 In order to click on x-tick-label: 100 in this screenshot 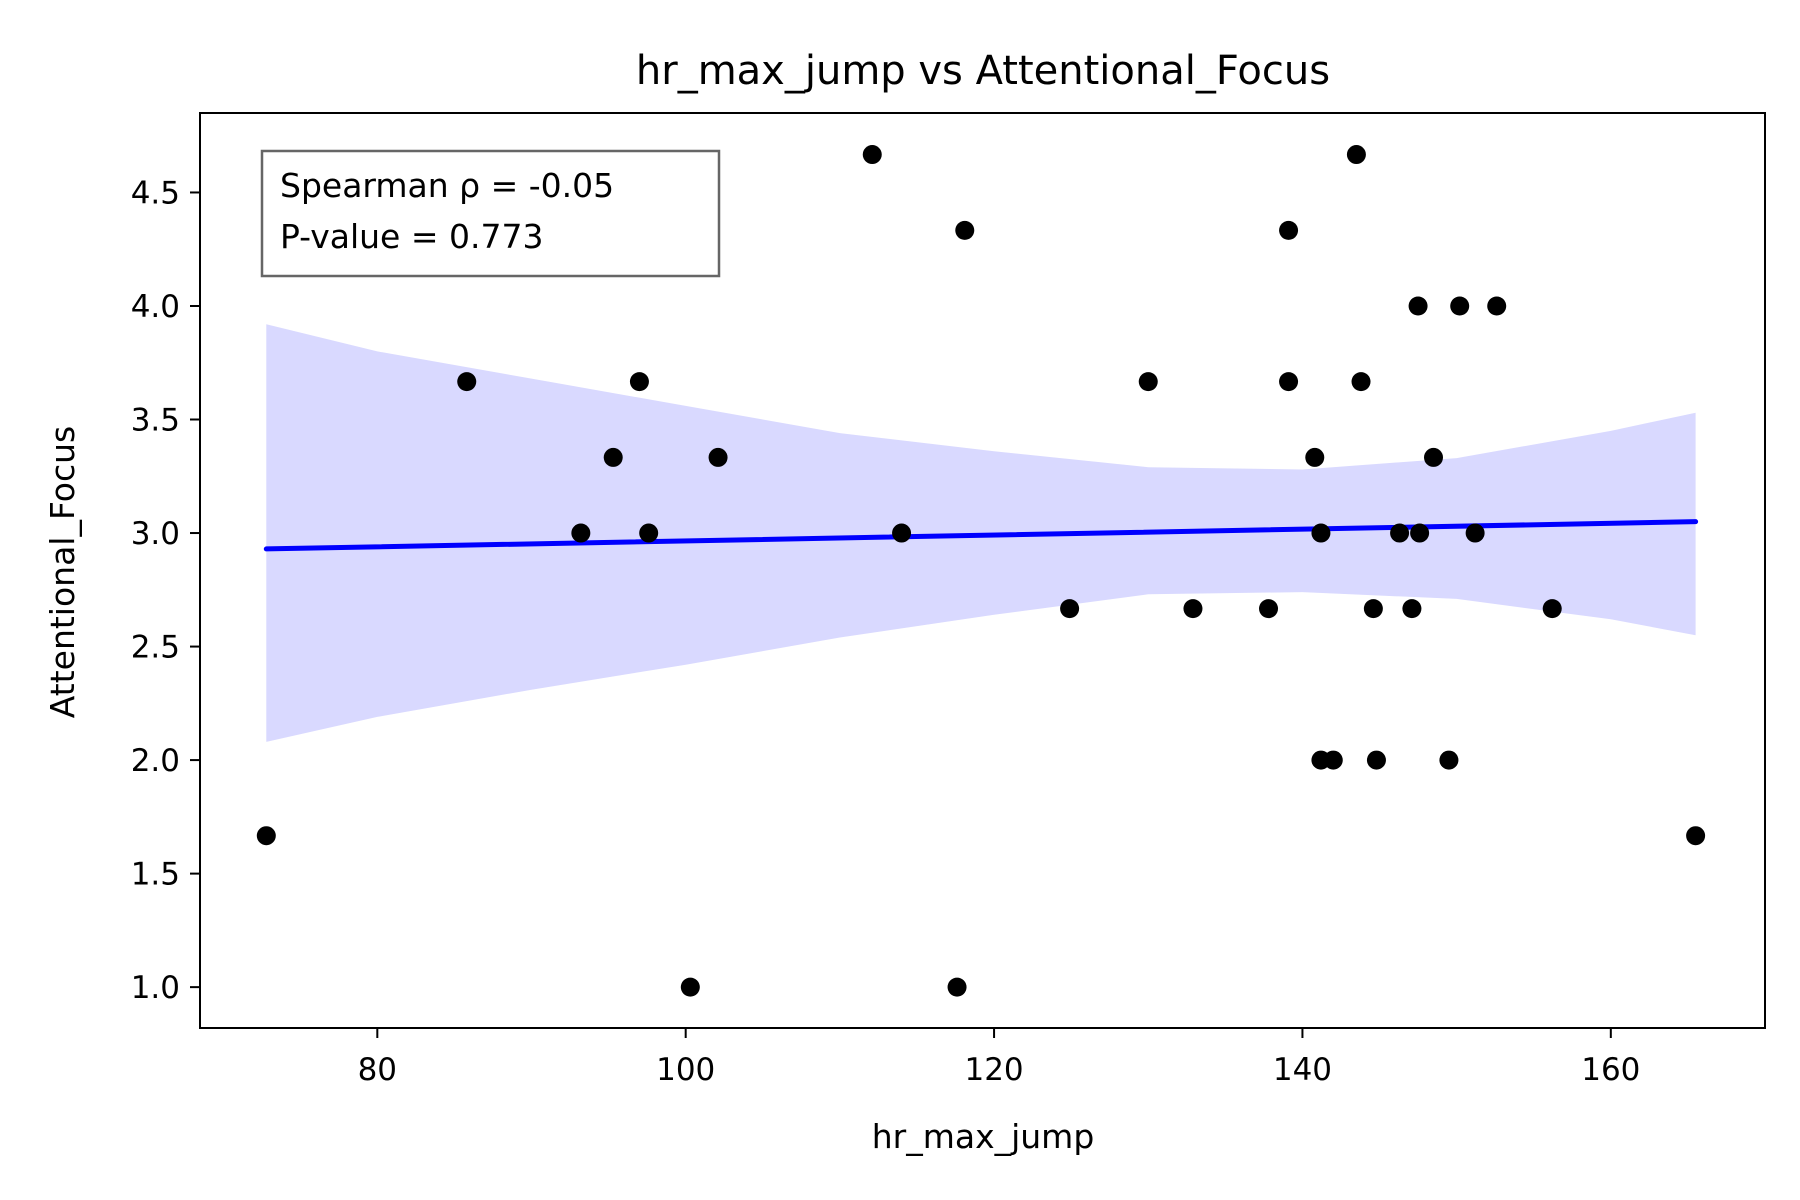, I will do `click(685, 1070)`.